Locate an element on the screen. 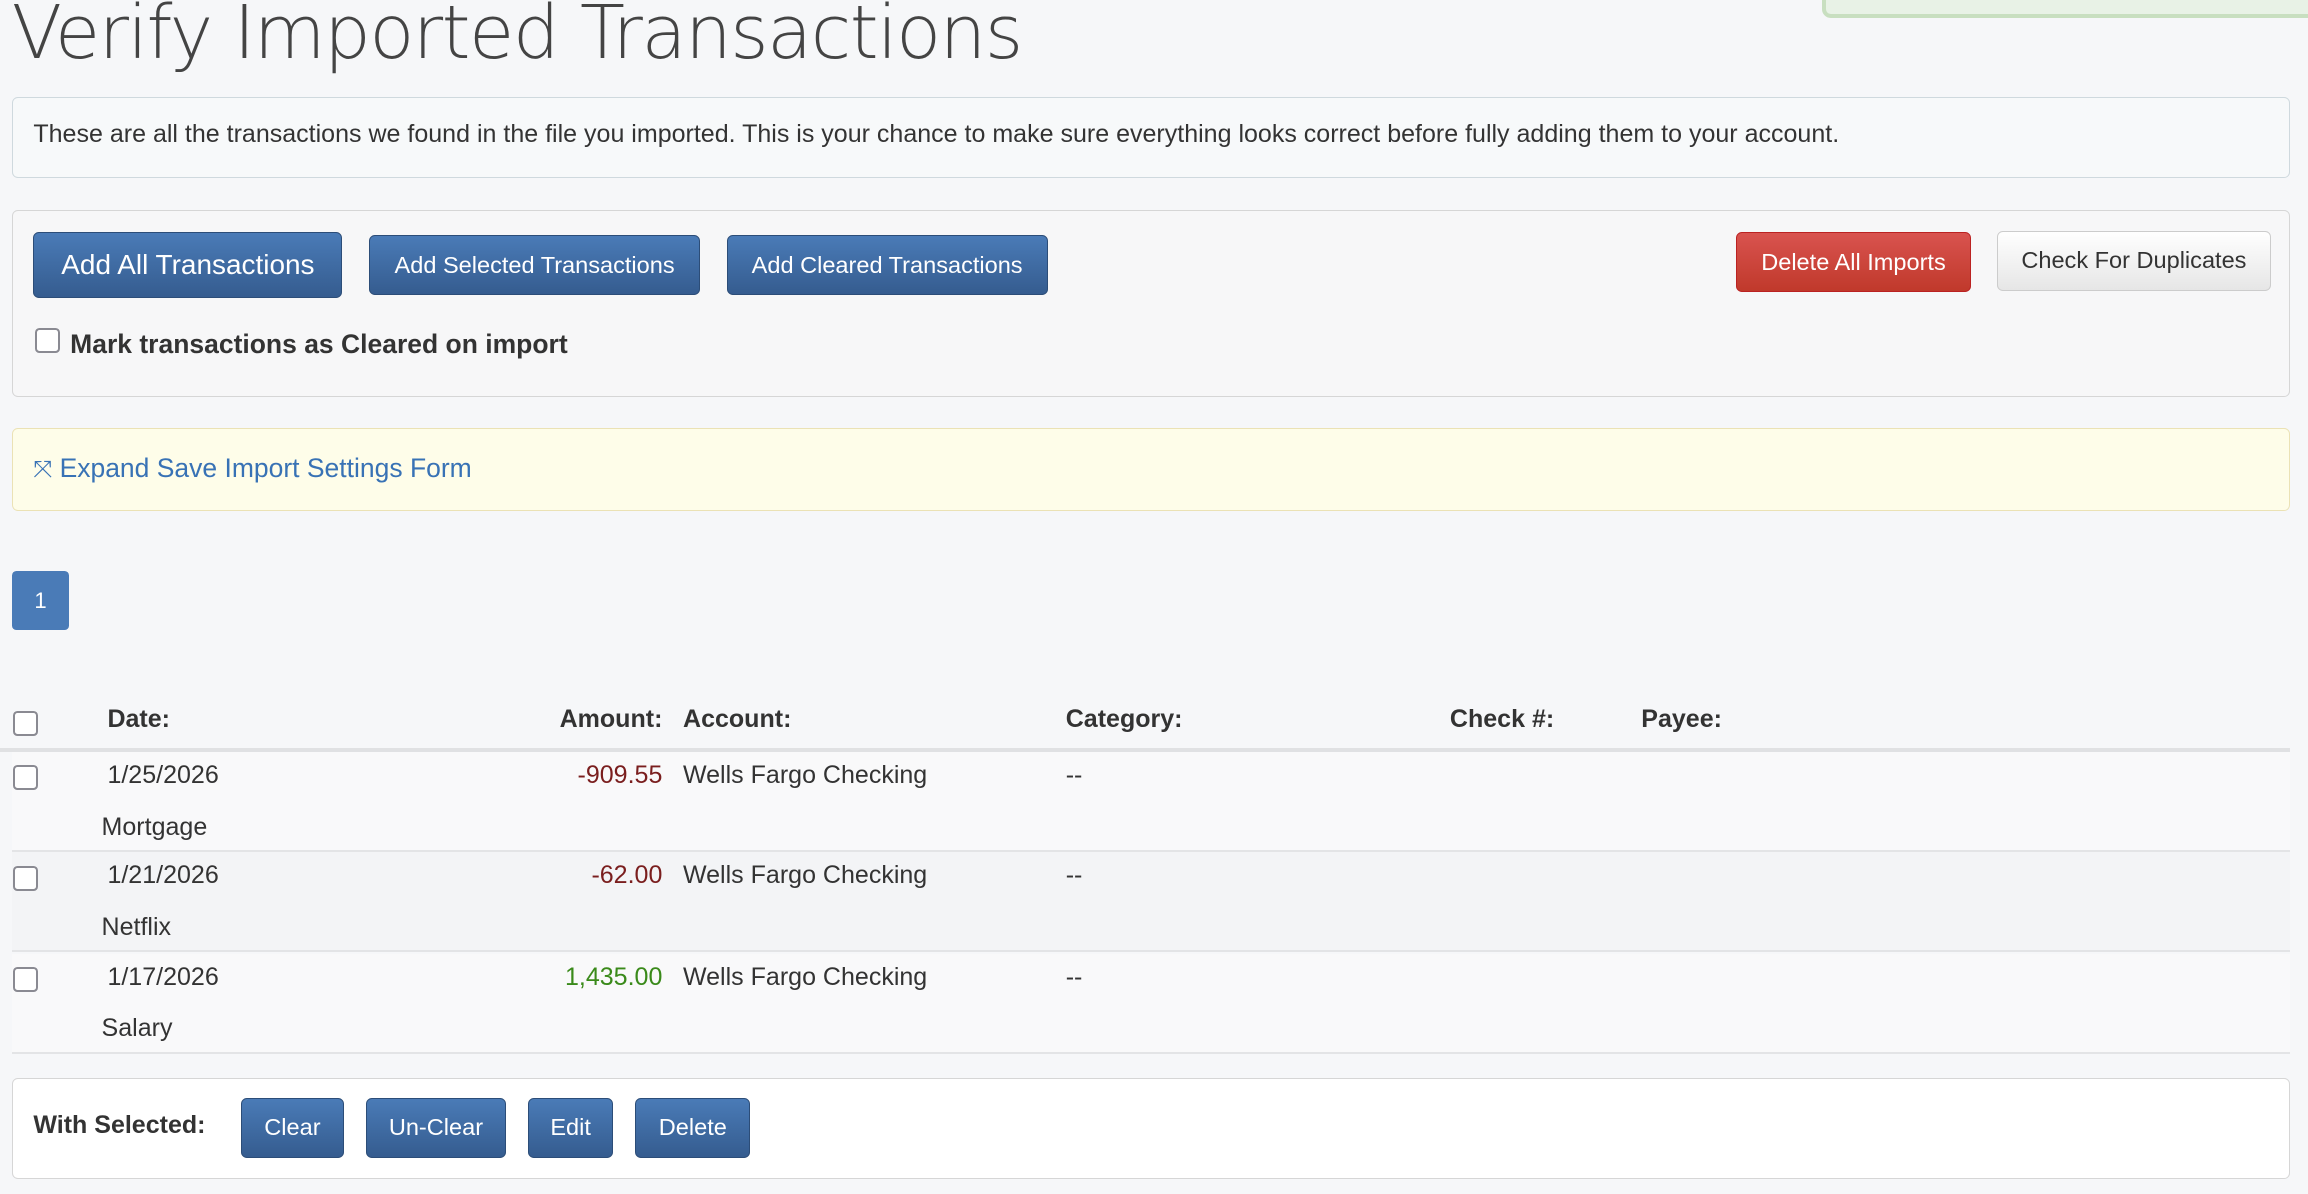 The height and width of the screenshot is (1194, 2308). row-amount: -62.00 is located at coordinates (627, 875).